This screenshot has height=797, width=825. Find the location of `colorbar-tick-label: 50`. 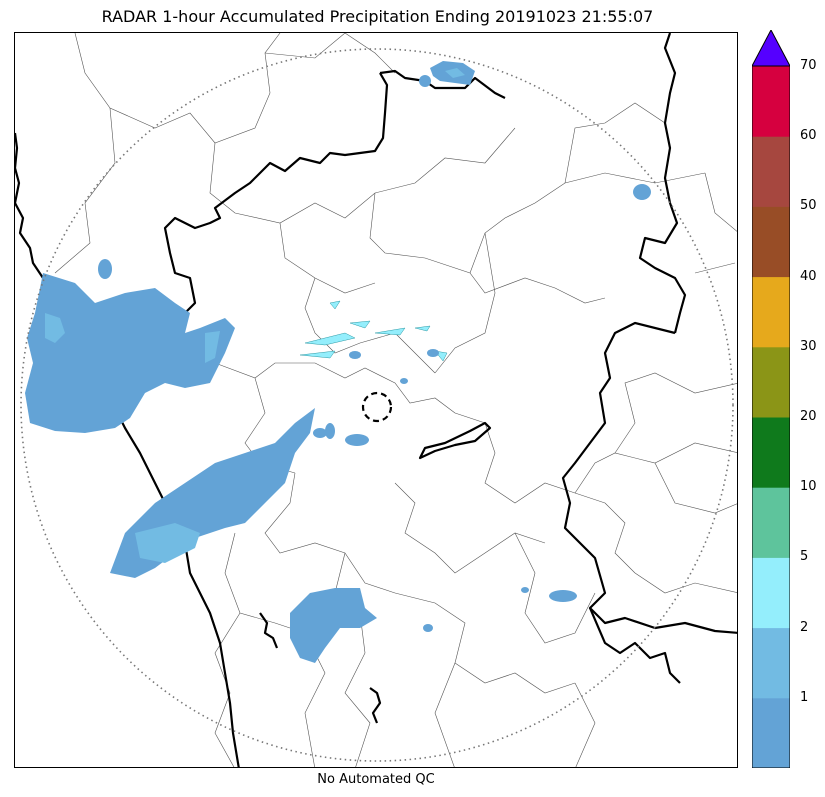

colorbar-tick-label: 50 is located at coordinates (808, 206).